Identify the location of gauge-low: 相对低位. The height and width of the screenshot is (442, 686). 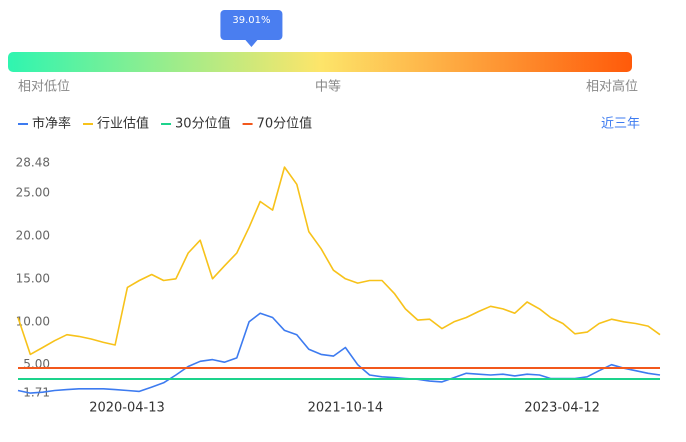
(44, 87).